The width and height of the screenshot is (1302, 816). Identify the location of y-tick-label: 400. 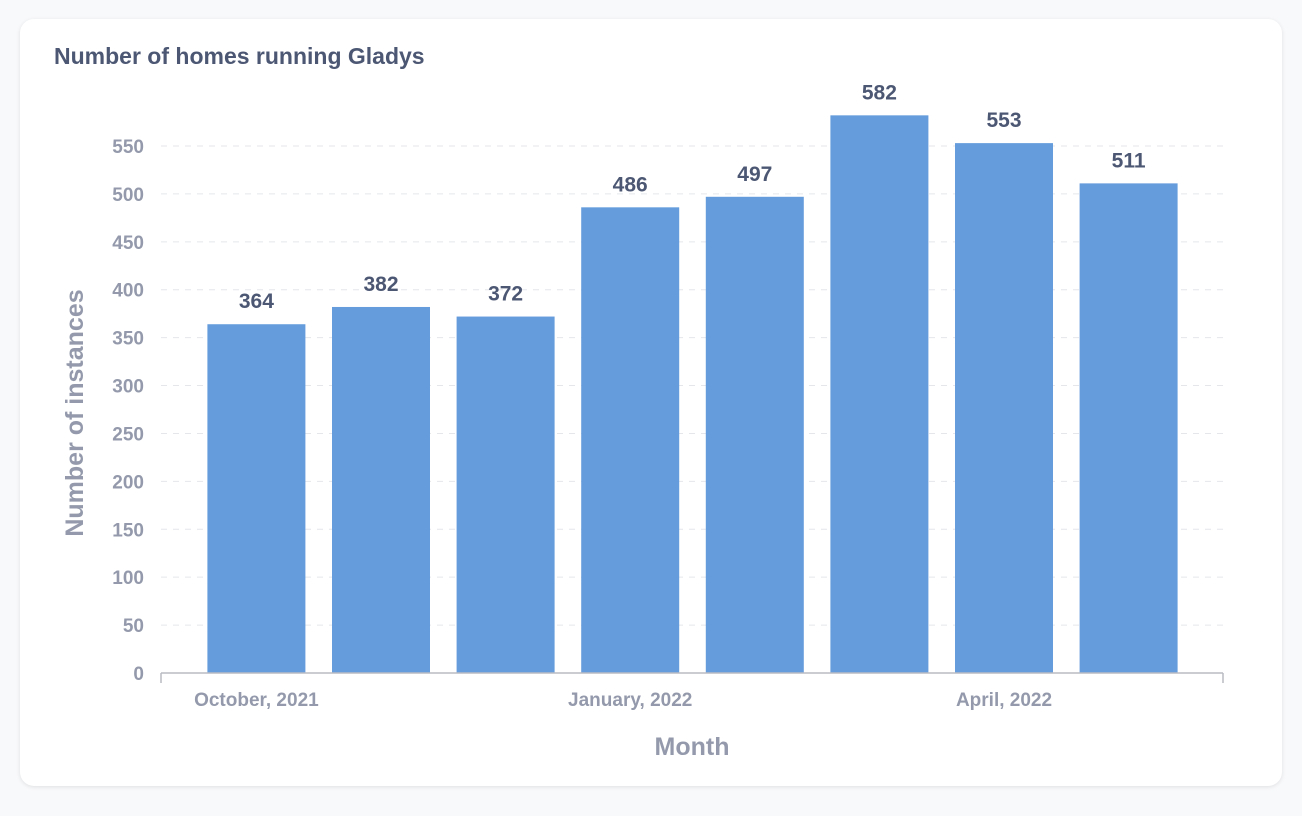
(128, 291).